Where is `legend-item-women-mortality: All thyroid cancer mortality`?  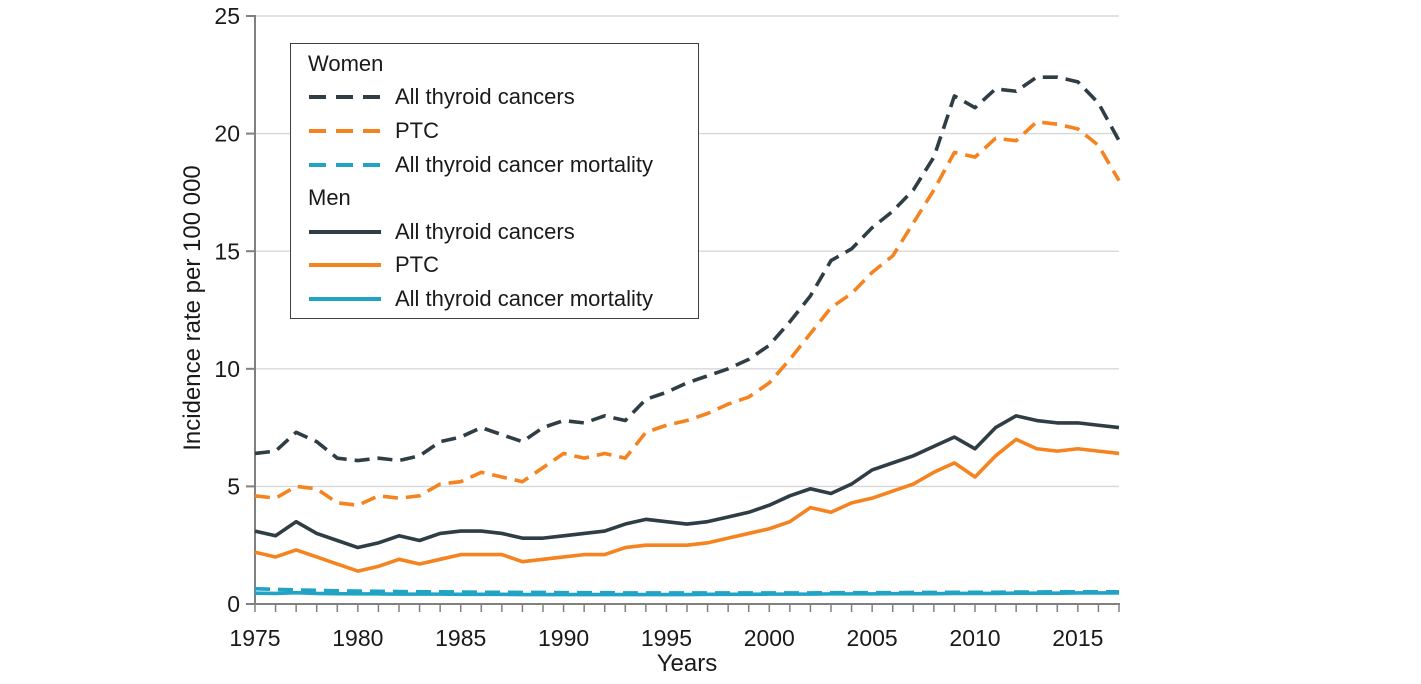
legend-item-women-mortality: All thyroid cancer mortality is located at coordinates (503, 165).